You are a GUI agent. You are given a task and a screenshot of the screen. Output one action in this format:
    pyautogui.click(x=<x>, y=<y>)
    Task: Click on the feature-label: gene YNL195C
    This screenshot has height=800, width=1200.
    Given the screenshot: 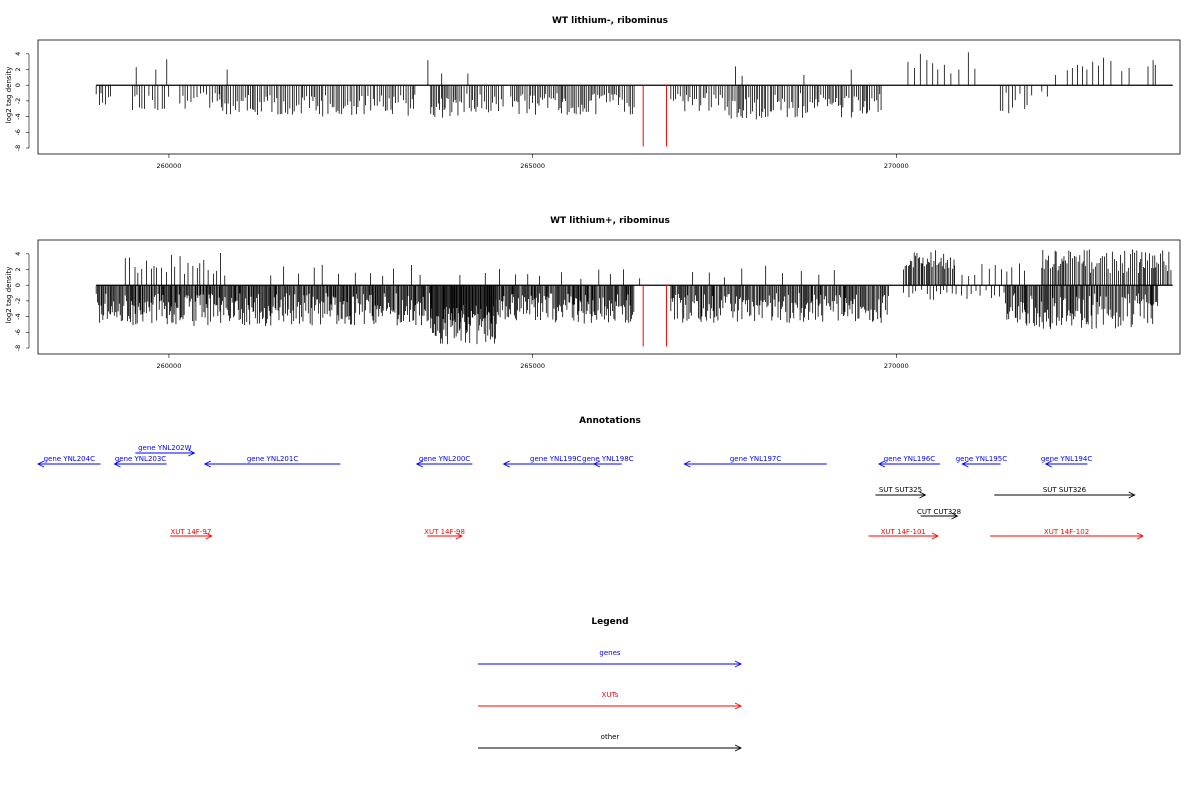 What is the action you would take?
    pyautogui.click(x=981, y=459)
    